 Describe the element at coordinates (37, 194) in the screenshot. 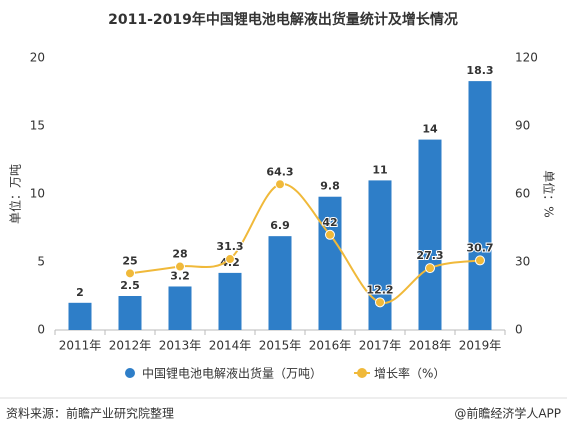

I see `y-tick-label: 10` at that location.